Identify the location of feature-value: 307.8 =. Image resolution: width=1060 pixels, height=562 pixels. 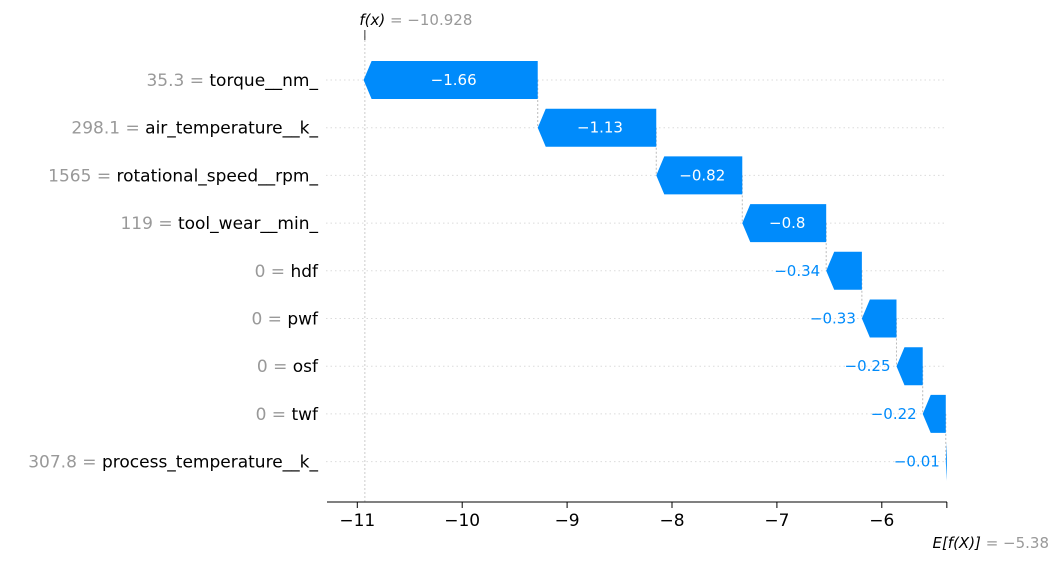
(65, 463).